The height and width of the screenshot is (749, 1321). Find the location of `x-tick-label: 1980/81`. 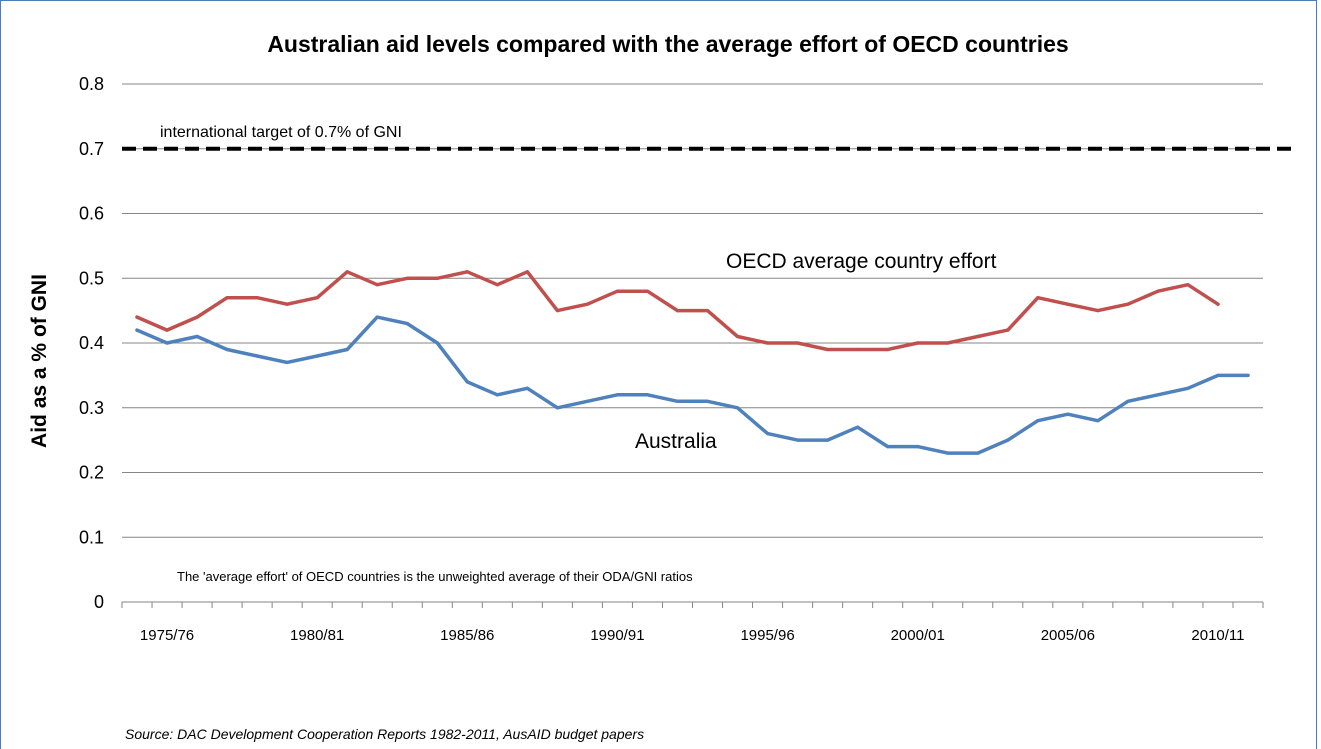

x-tick-label: 1980/81 is located at coordinates (317, 635).